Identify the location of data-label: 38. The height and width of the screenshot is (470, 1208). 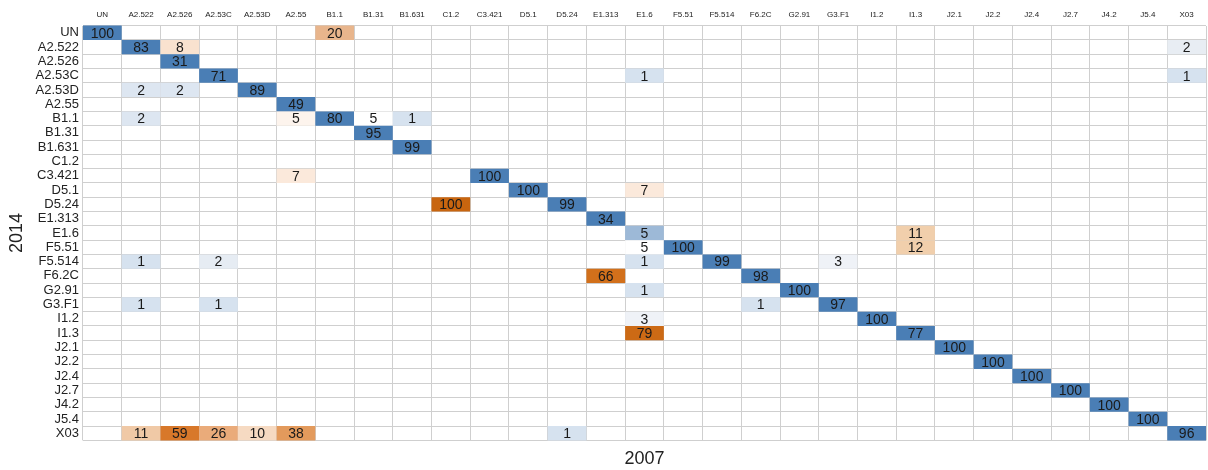
(296, 433).